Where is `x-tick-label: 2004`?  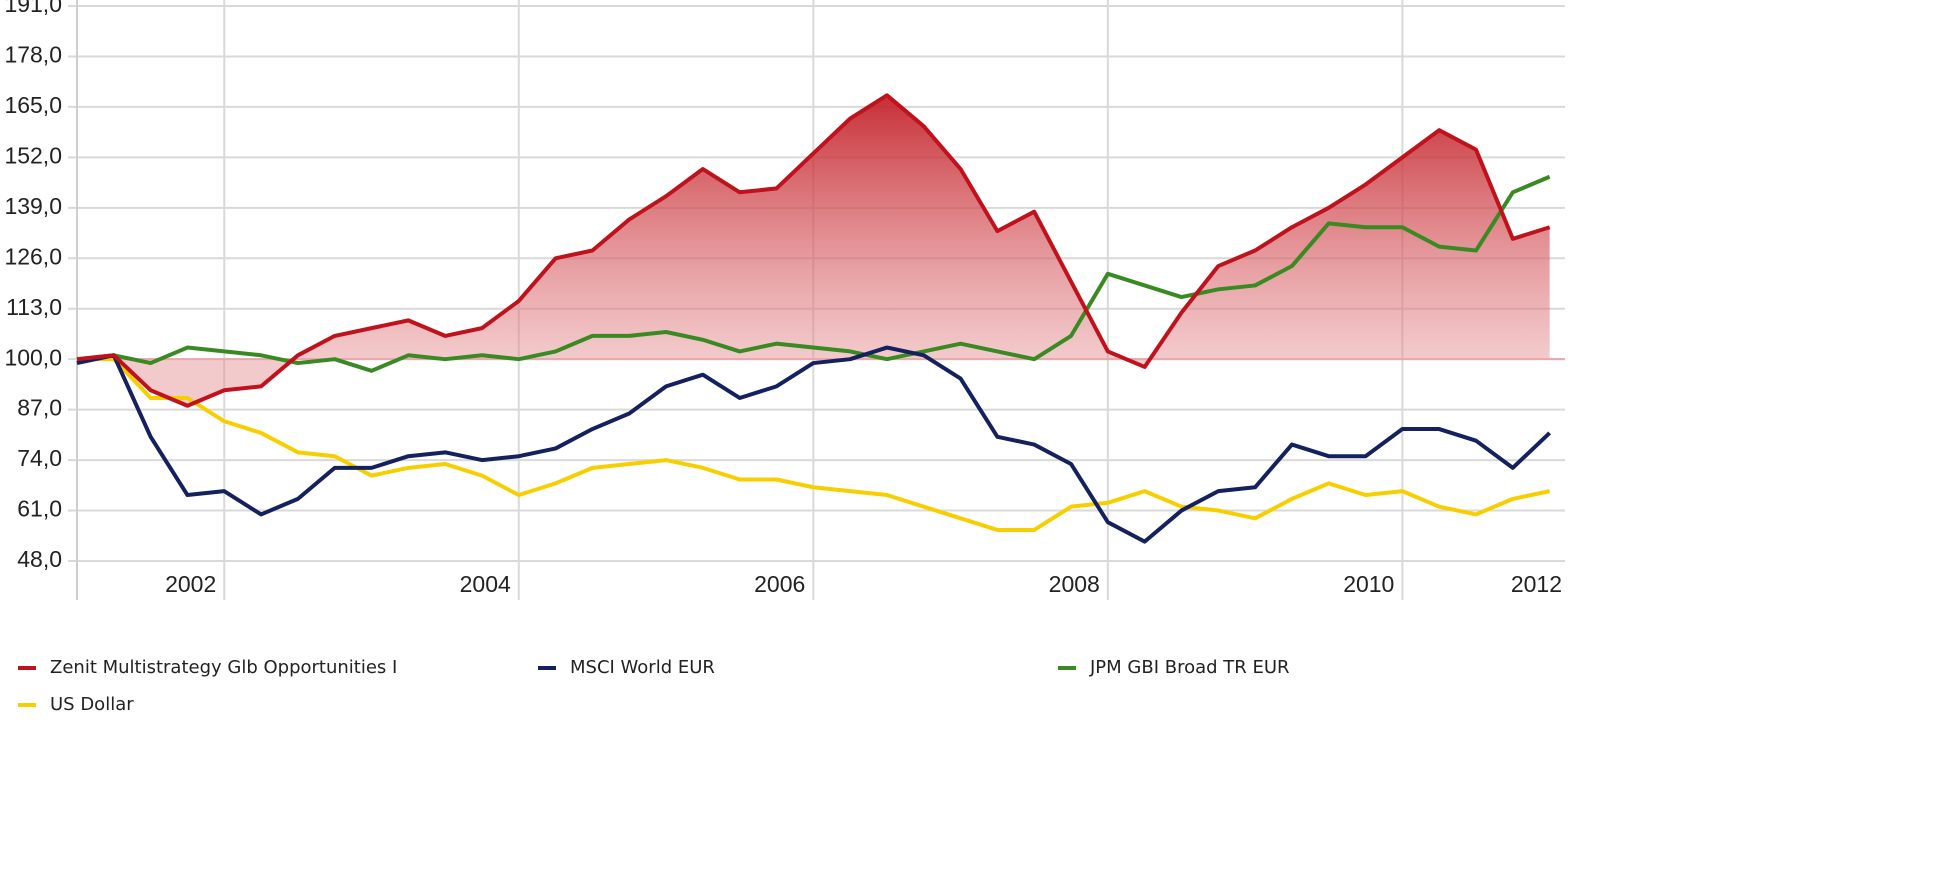 x-tick-label: 2004 is located at coordinates (485, 584).